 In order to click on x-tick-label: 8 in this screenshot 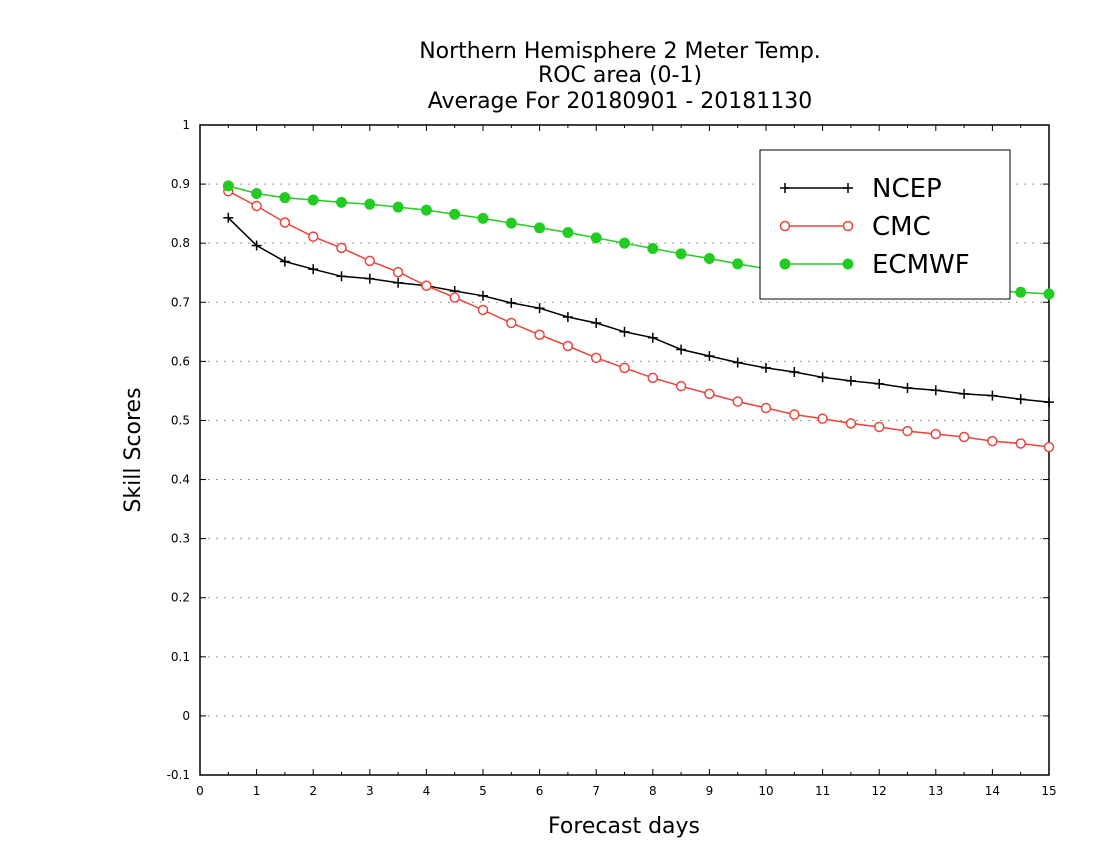, I will do `click(653, 791)`.